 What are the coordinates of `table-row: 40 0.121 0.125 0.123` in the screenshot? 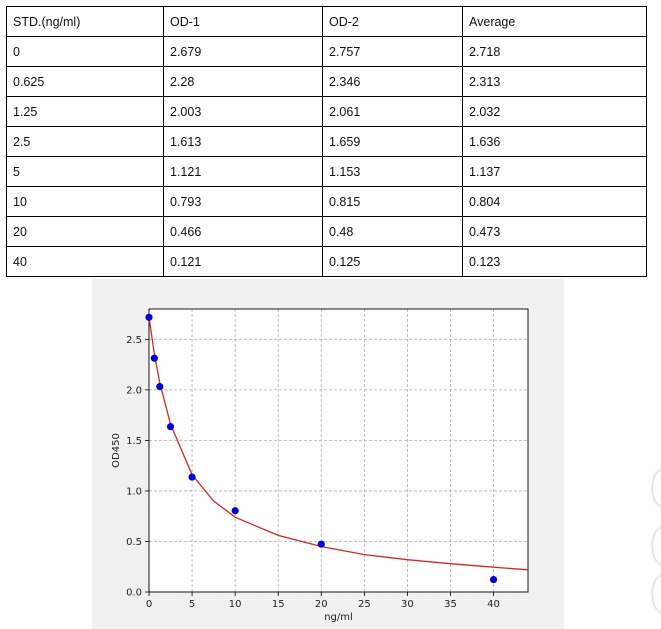 It's located at (326, 261).